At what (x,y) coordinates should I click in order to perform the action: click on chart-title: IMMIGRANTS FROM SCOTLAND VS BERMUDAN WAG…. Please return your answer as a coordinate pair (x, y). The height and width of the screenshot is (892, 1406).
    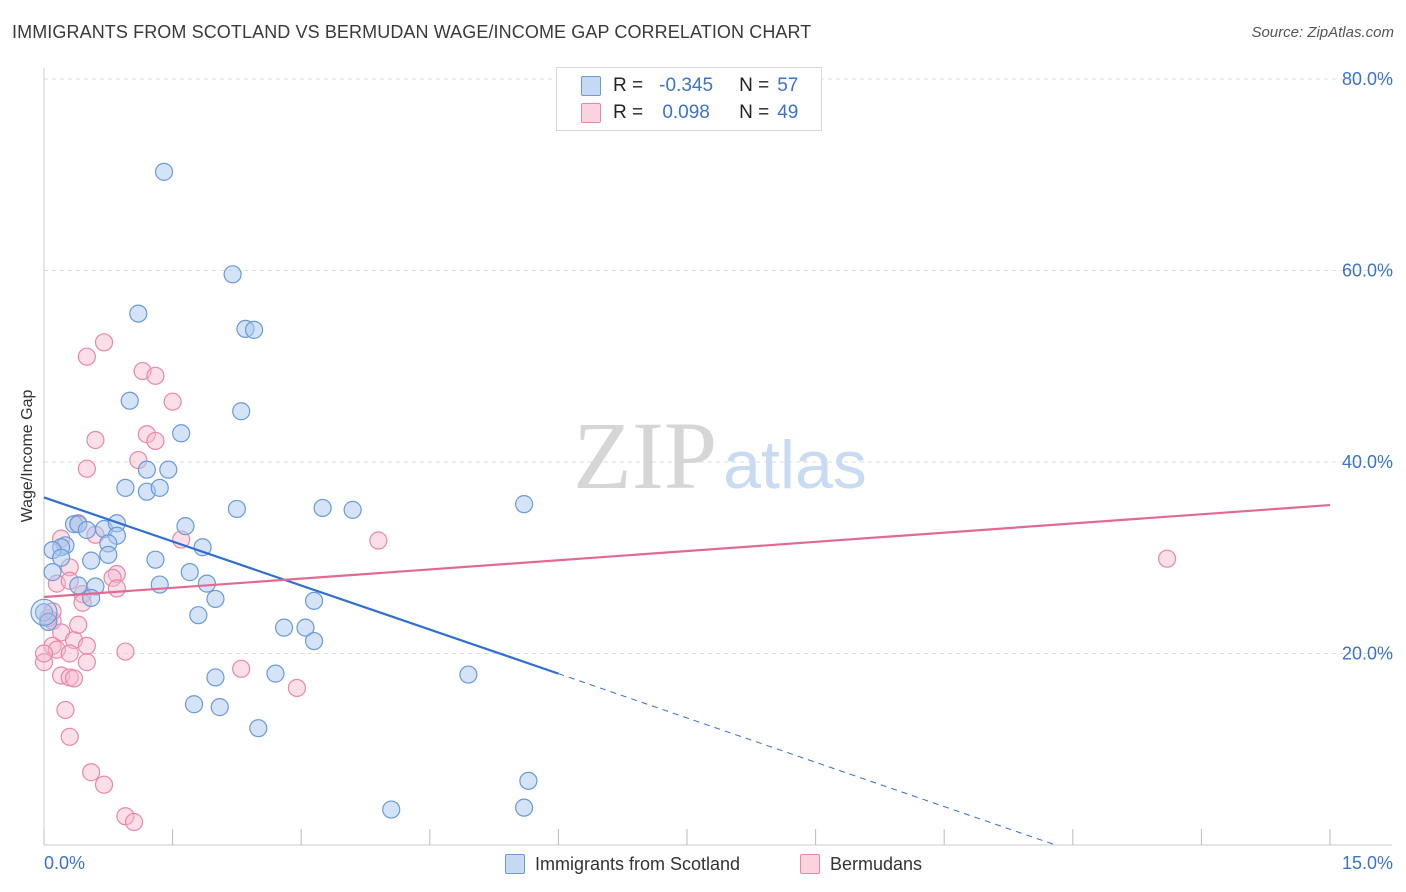
    Looking at the image, I should click on (412, 32).